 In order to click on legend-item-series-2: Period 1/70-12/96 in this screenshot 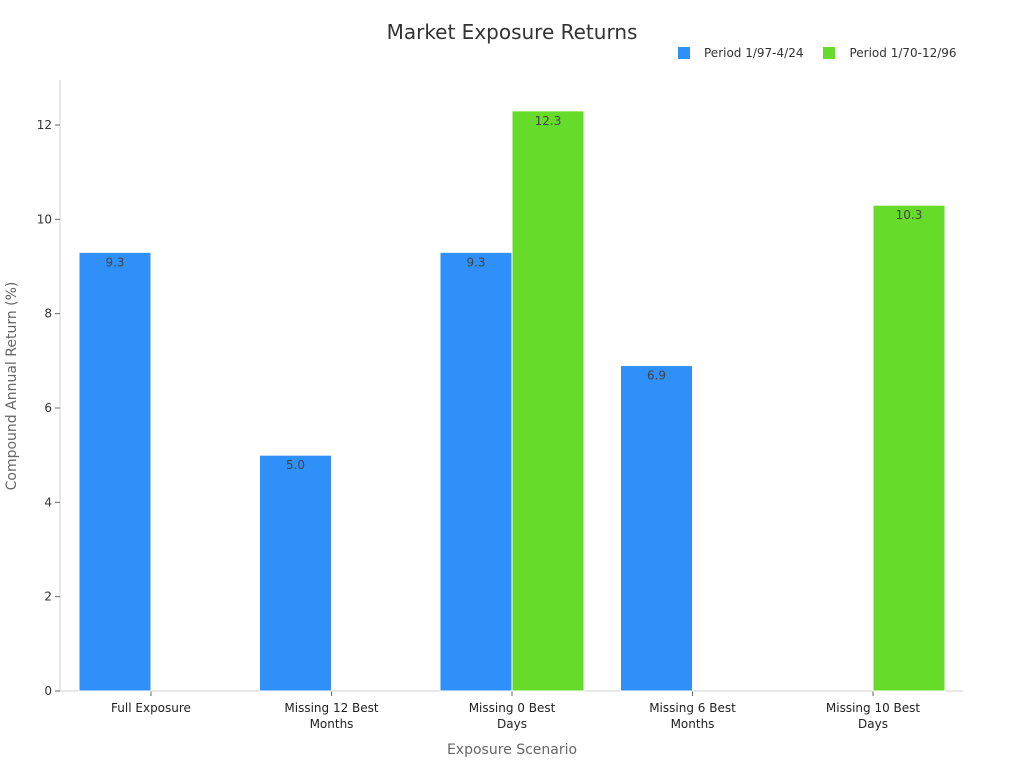, I will do `click(890, 53)`.